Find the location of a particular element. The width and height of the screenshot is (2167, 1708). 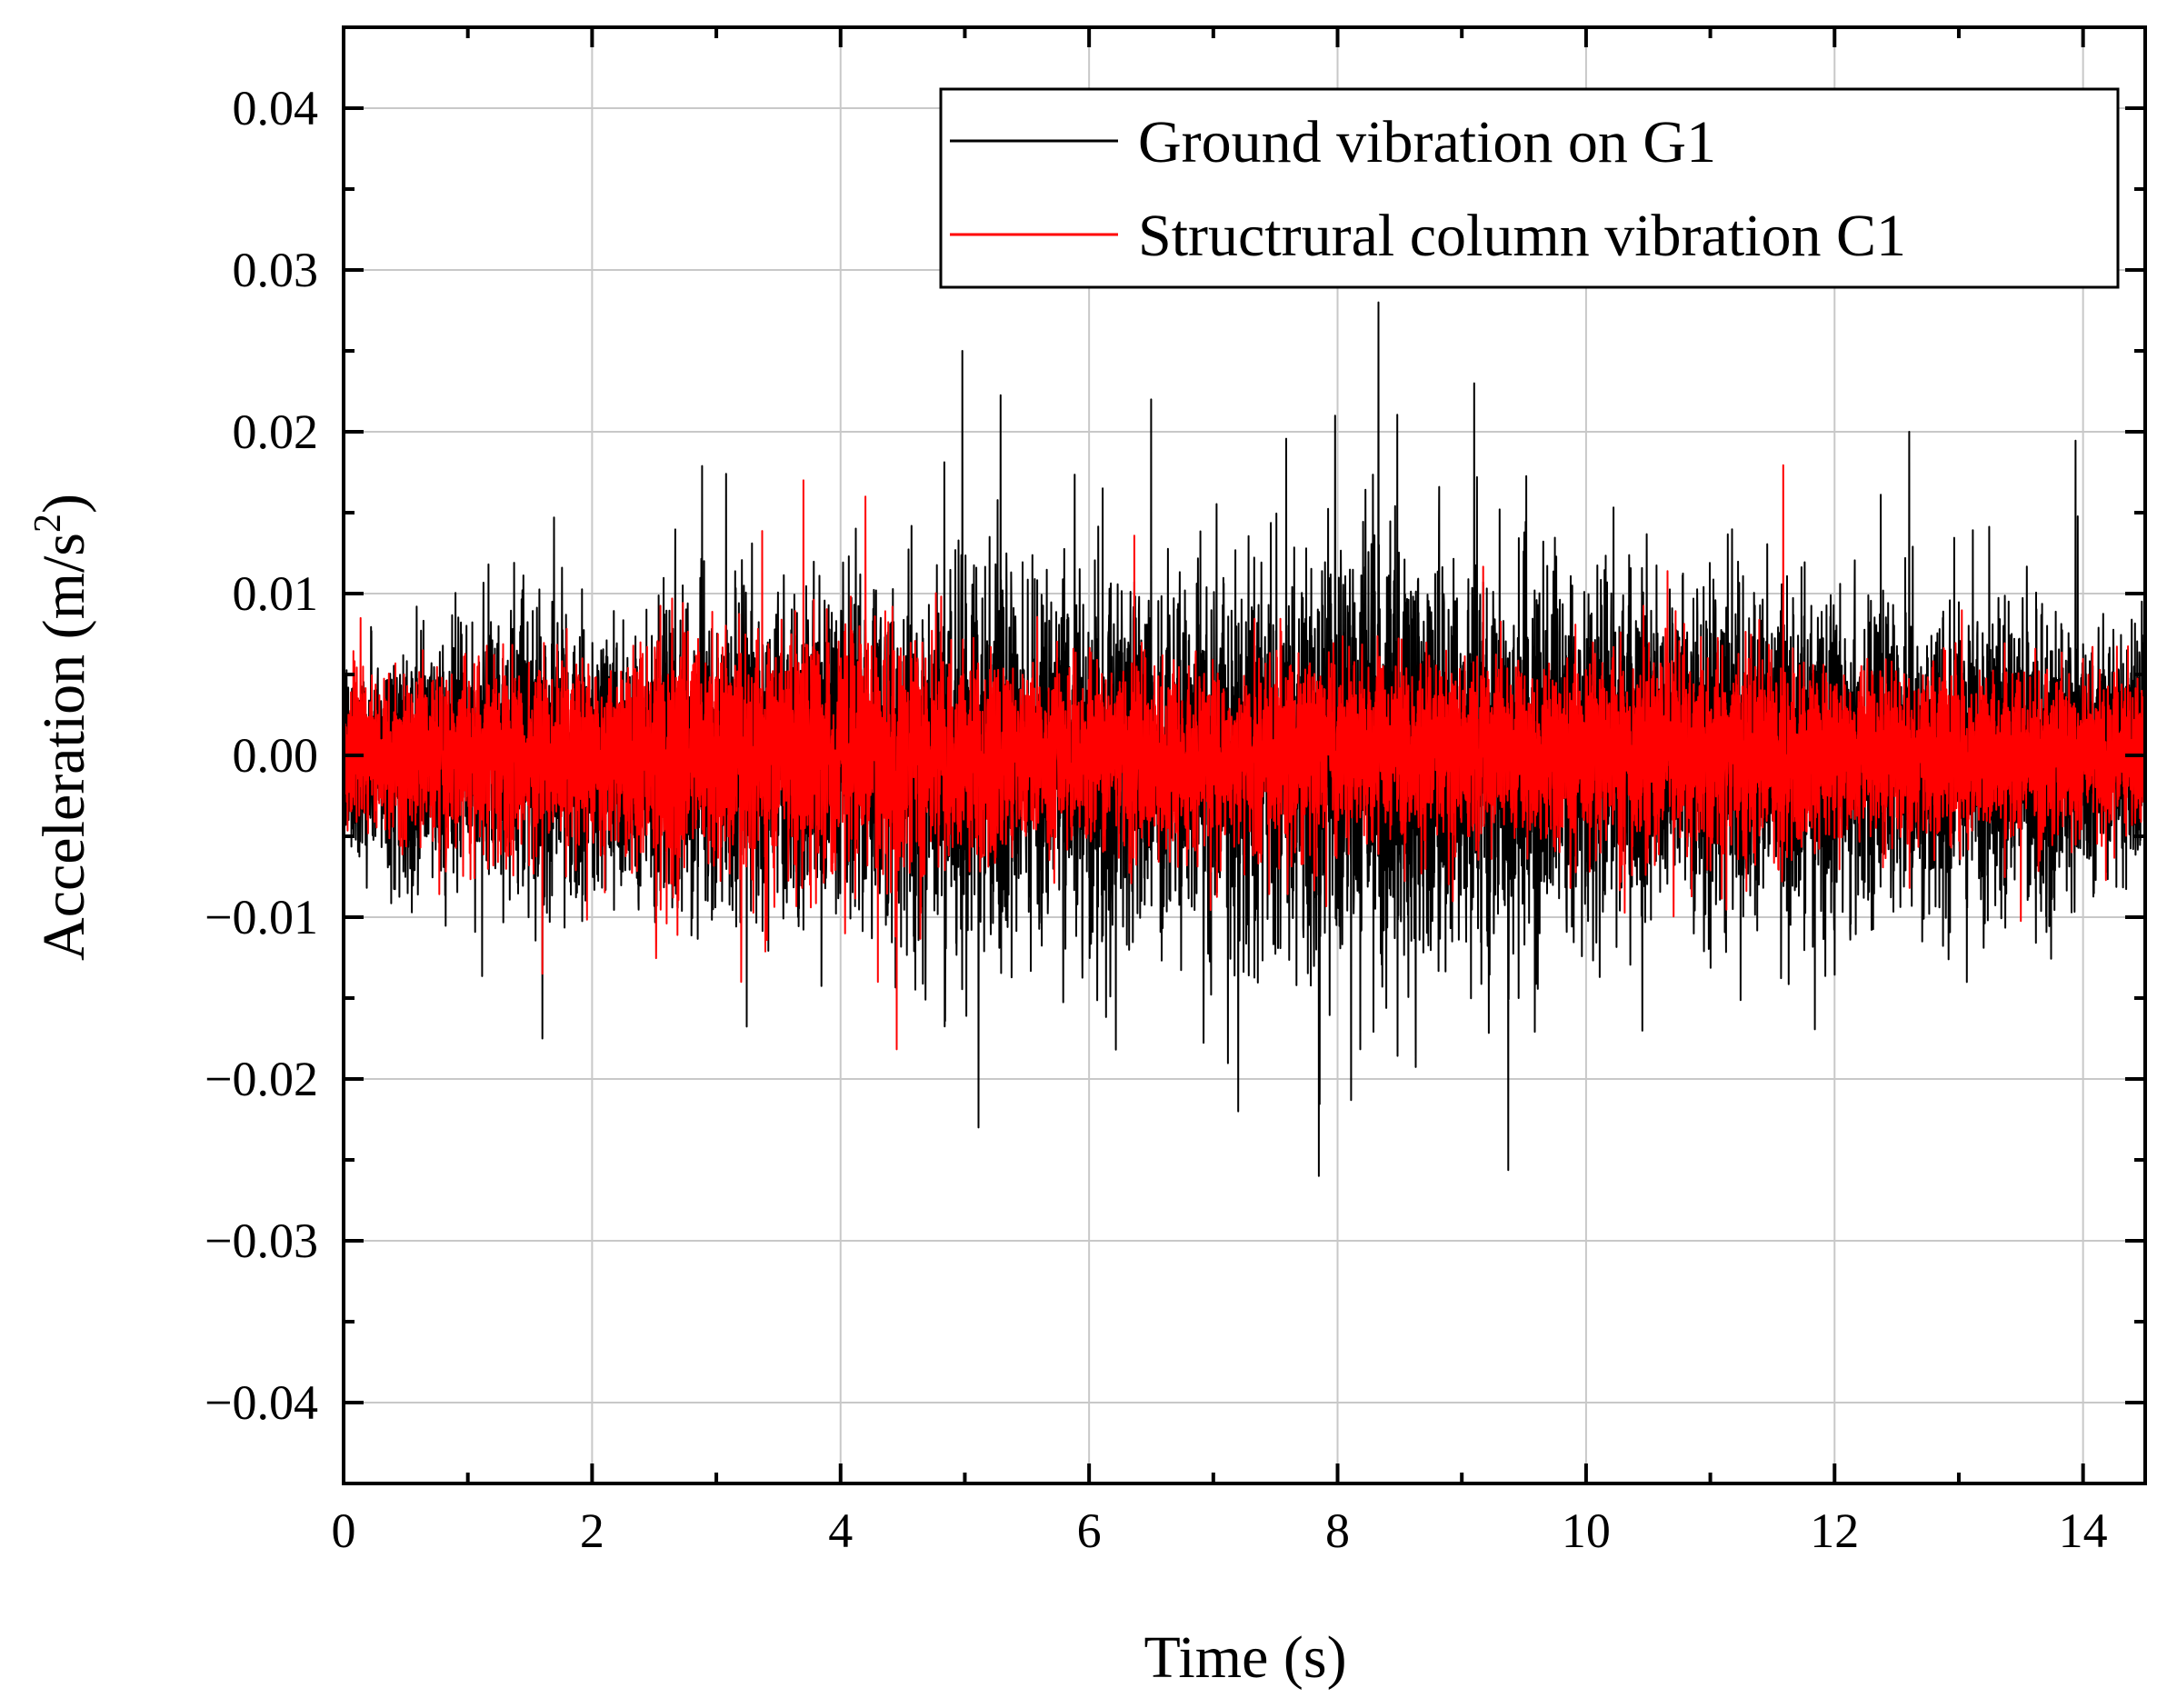

x-tick-label: 6 is located at coordinates (1089, 1531).